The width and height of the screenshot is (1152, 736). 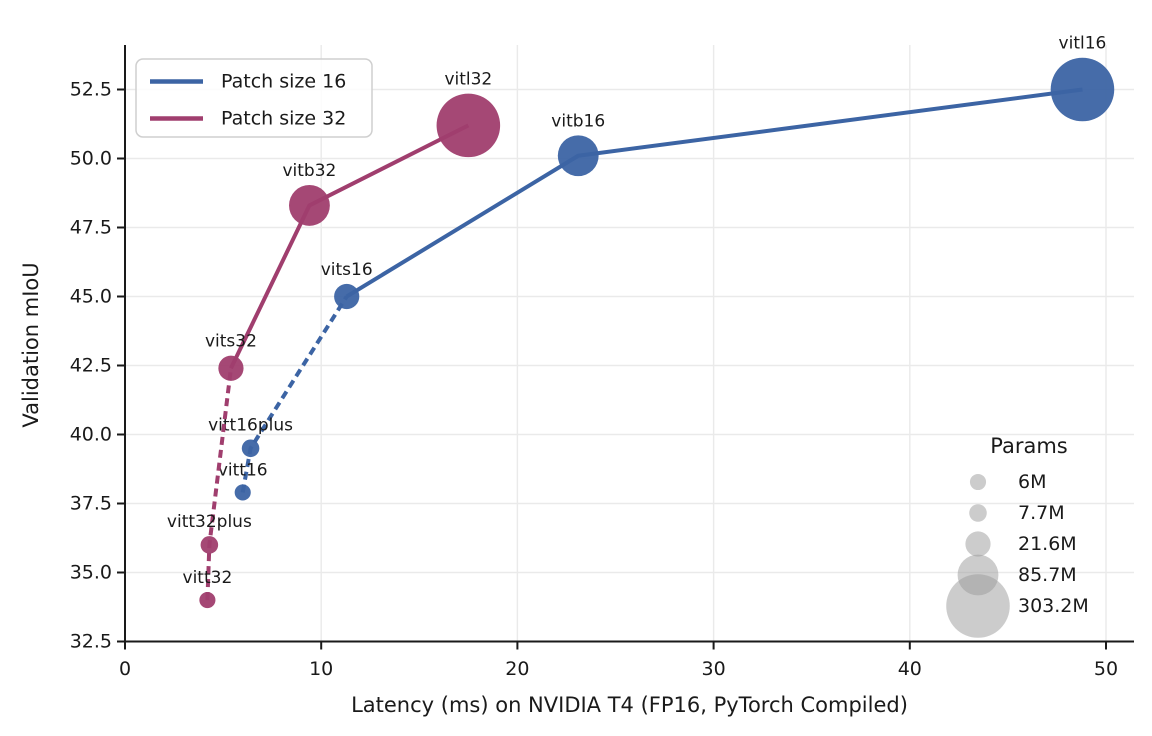 I want to click on x-tick-label-50: 50, so click(x=1106, y=669).